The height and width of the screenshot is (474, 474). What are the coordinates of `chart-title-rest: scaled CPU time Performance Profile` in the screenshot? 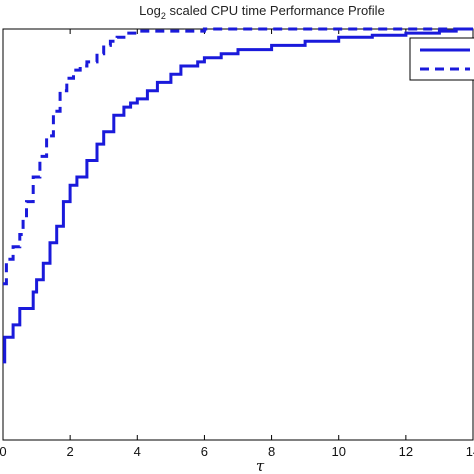 It's located at (275, 10).